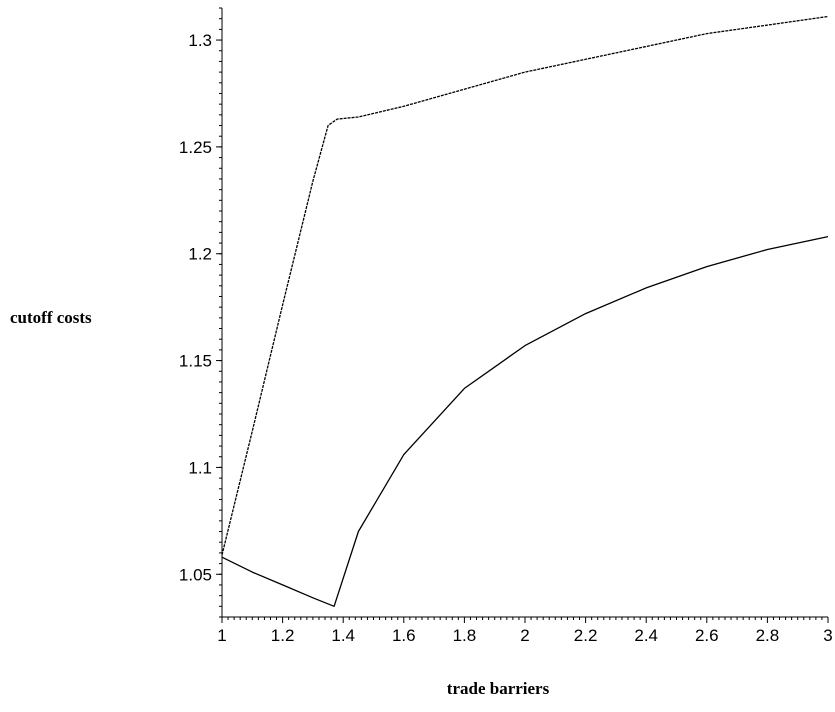  What do you see at coordinates (707, 635) in the screenshot?
I see `x-tick-label: 2.6` at bounding box center [707, 635].